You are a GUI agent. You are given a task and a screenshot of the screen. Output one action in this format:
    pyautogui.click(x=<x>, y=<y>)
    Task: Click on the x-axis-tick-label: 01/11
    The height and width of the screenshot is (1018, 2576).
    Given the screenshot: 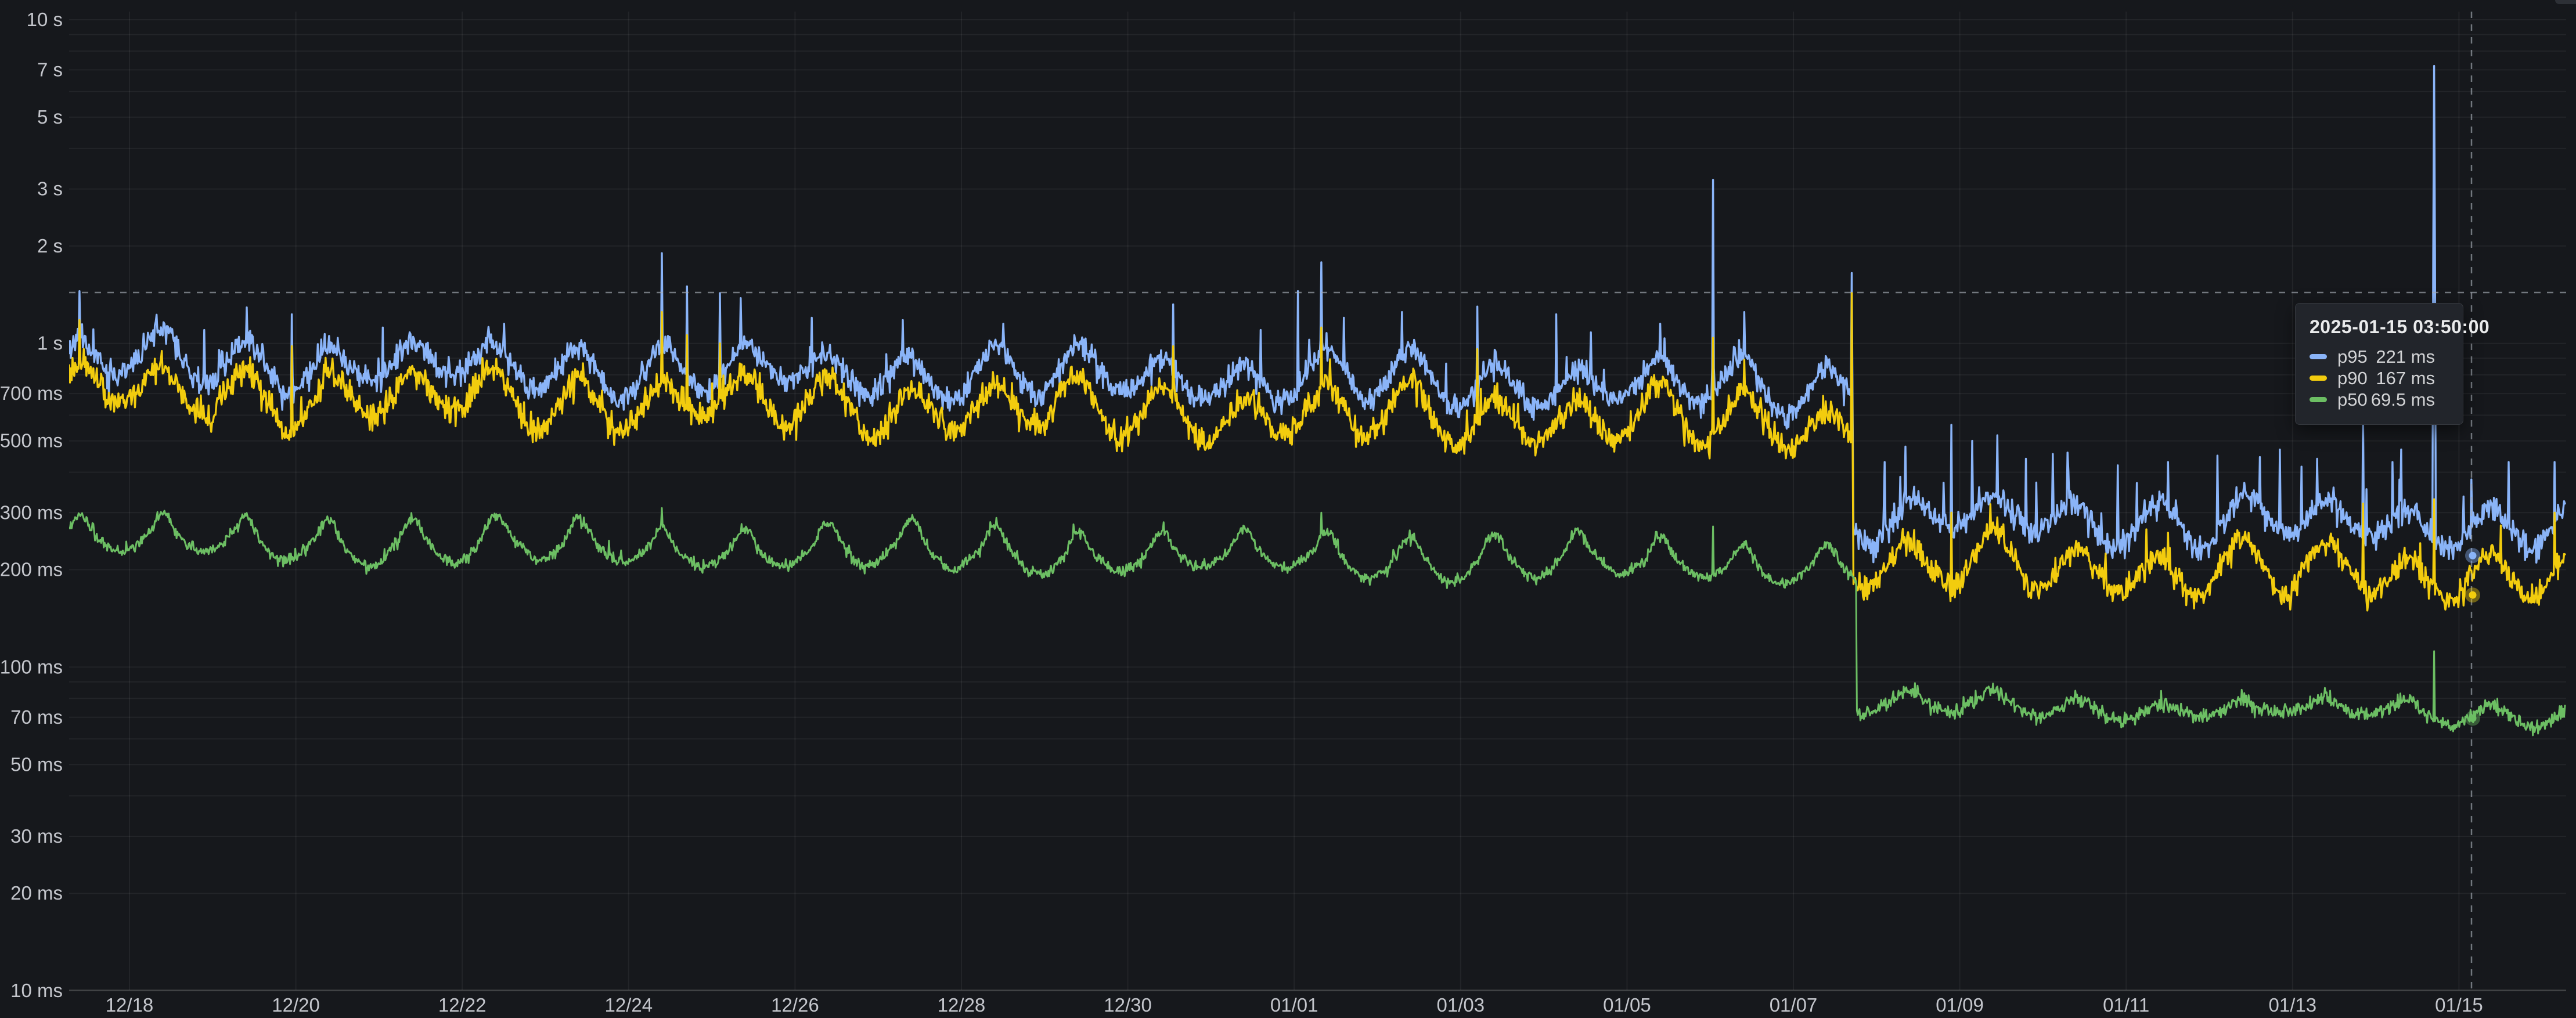 What is the action you would take?
    pyautogui.click(x=2126, y=1005)
    